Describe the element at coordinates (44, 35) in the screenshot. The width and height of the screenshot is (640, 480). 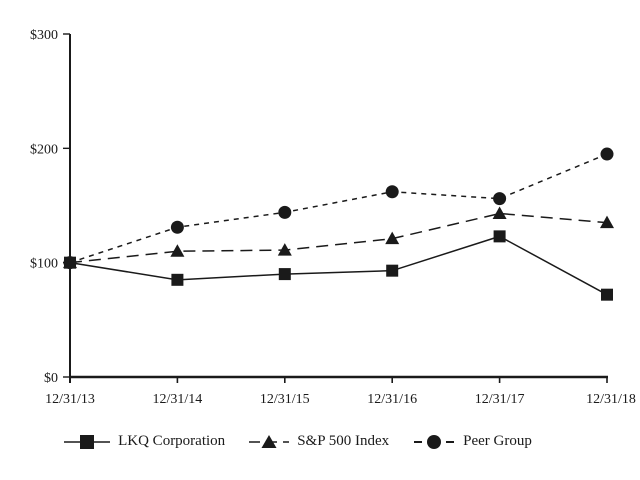
I see `y-axis-tick-label: $300` at that location.